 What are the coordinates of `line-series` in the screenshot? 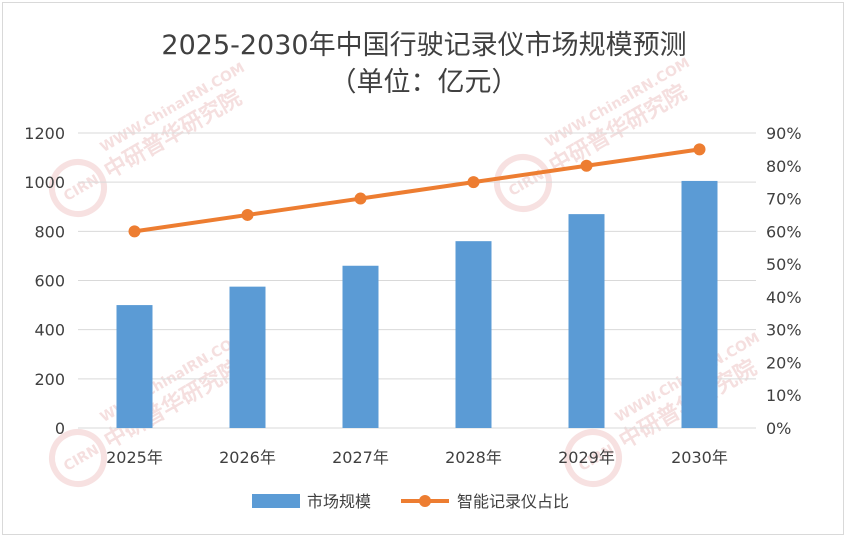 It's located at (417, 190).